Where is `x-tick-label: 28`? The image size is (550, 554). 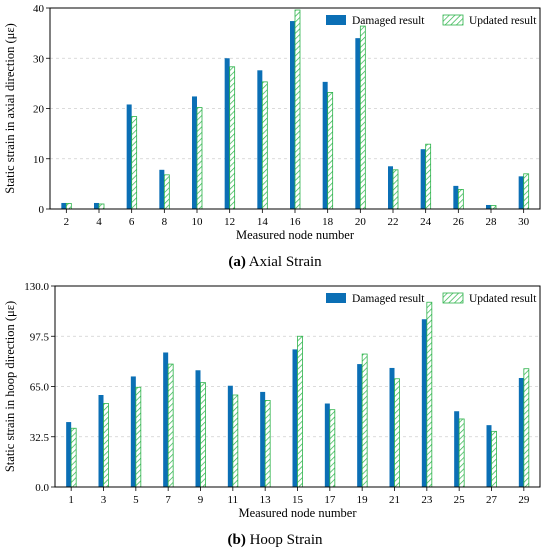 x-tick-label: 28 is located at coordinates (492, 222).